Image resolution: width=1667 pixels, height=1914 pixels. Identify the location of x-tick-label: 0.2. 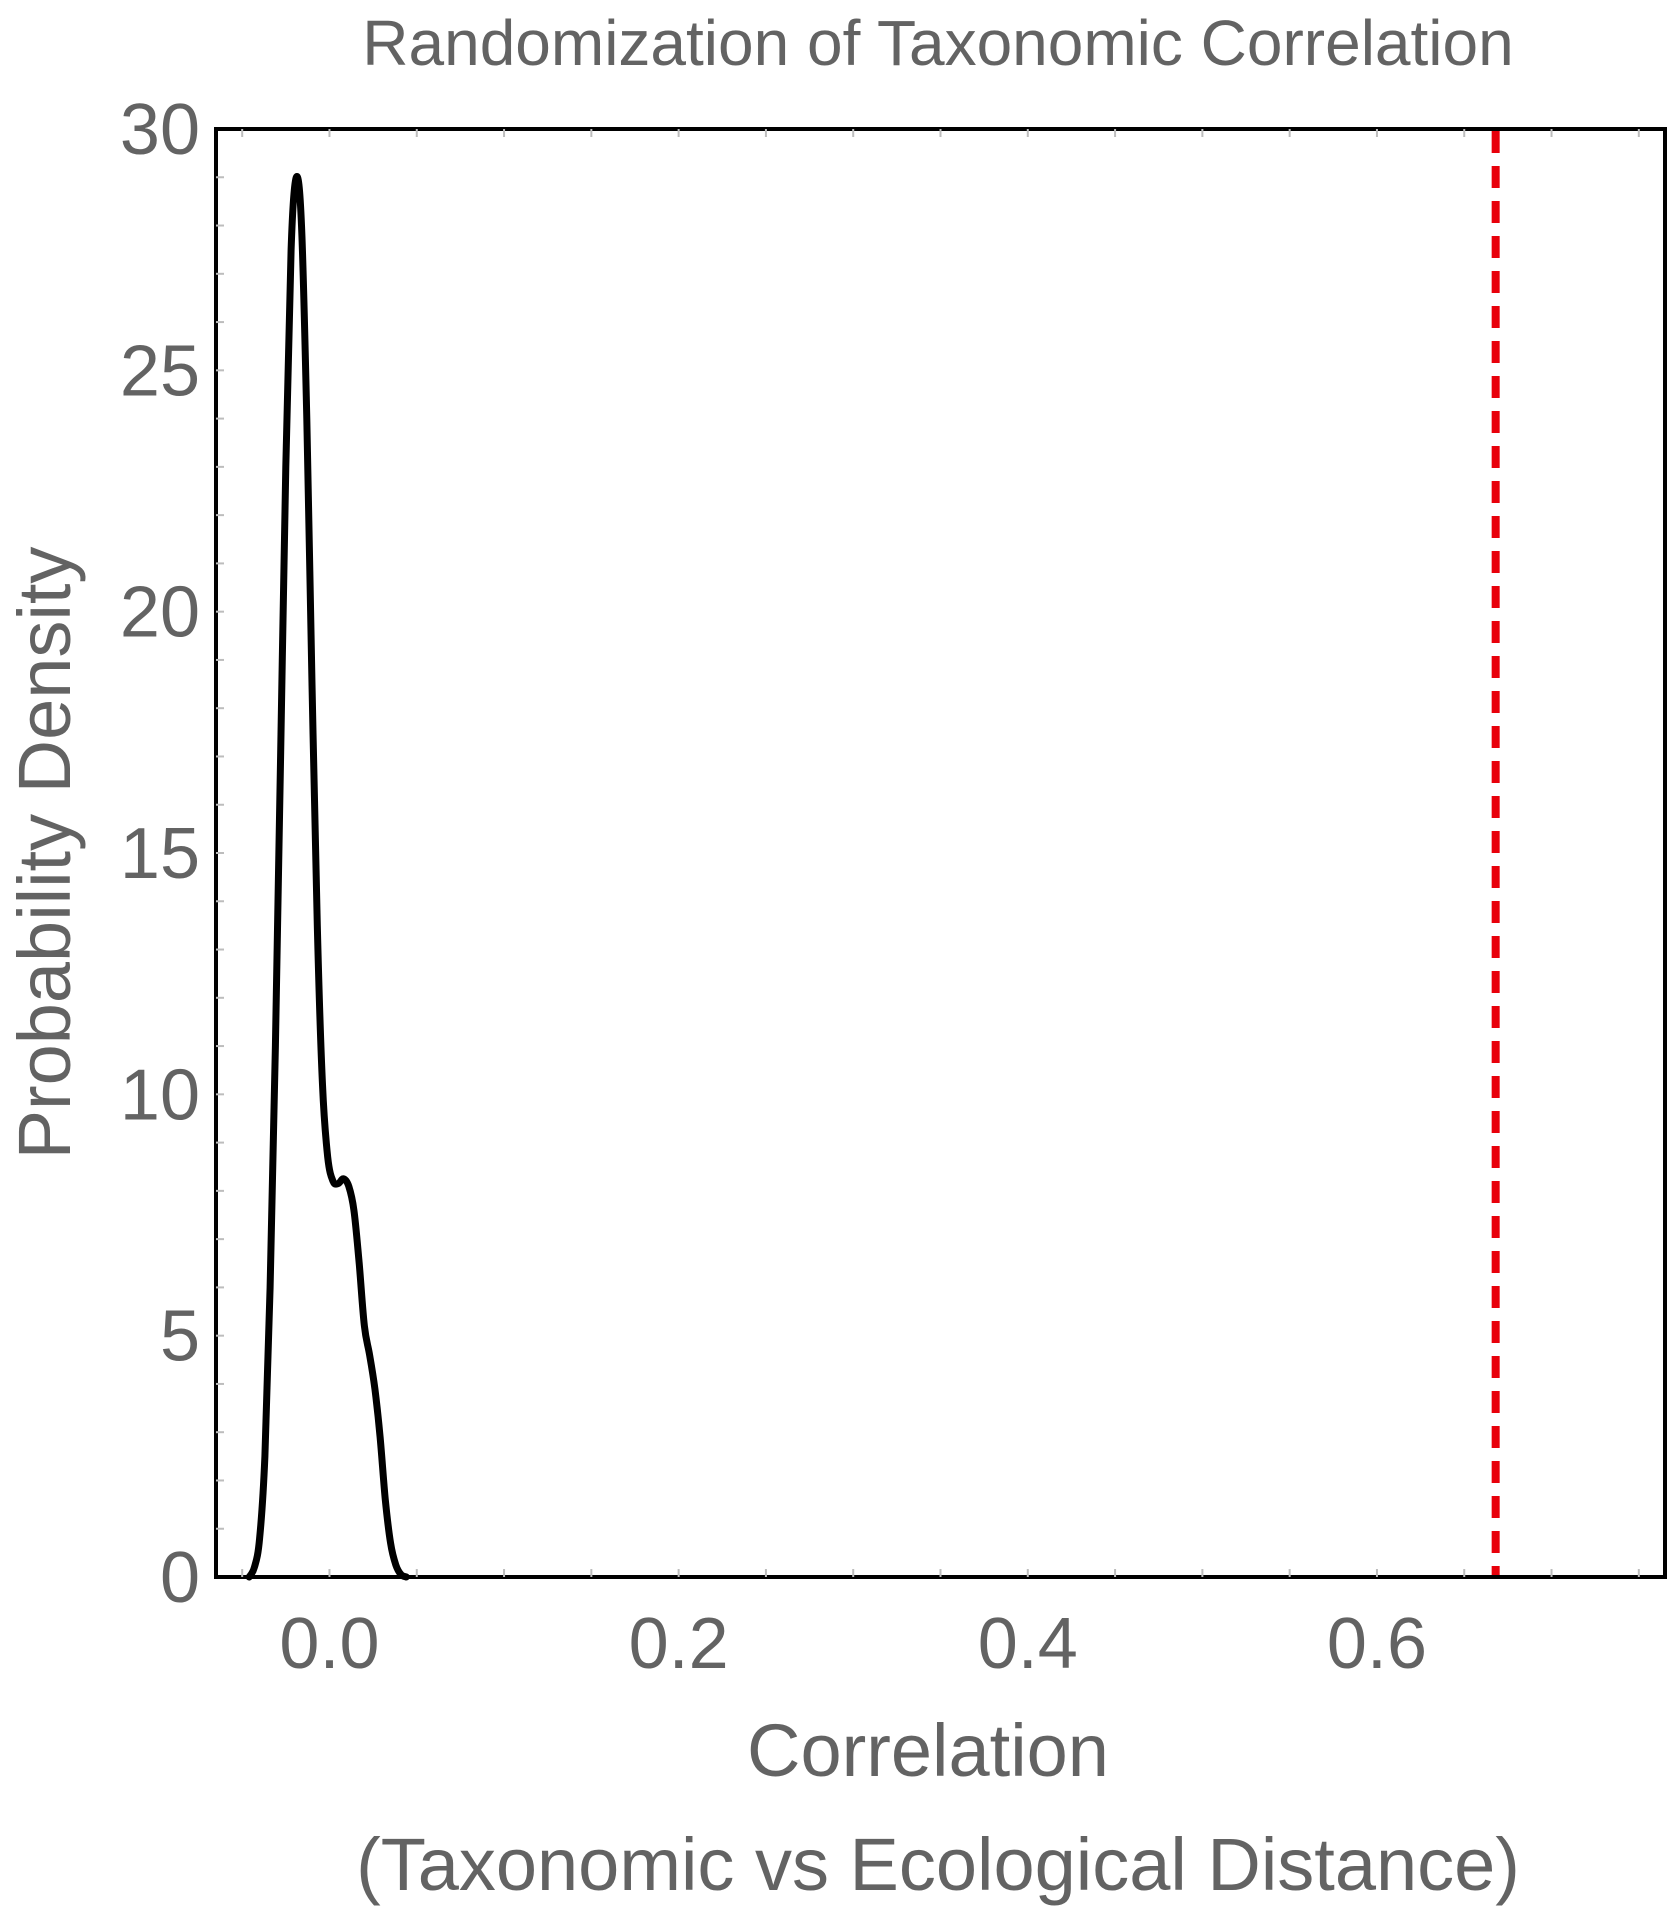
(679, 1644).